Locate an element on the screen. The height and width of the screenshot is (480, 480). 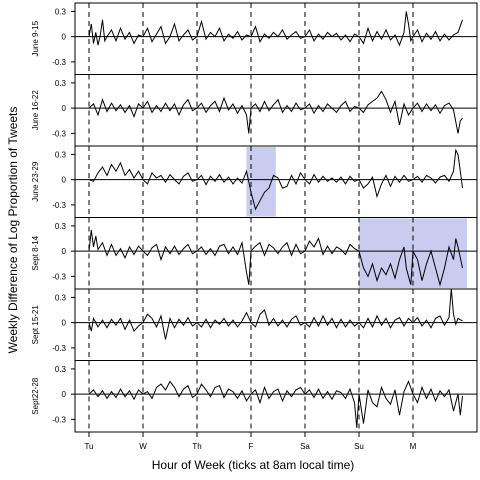
x-tick-label: F is located at coordinates (251, 446).